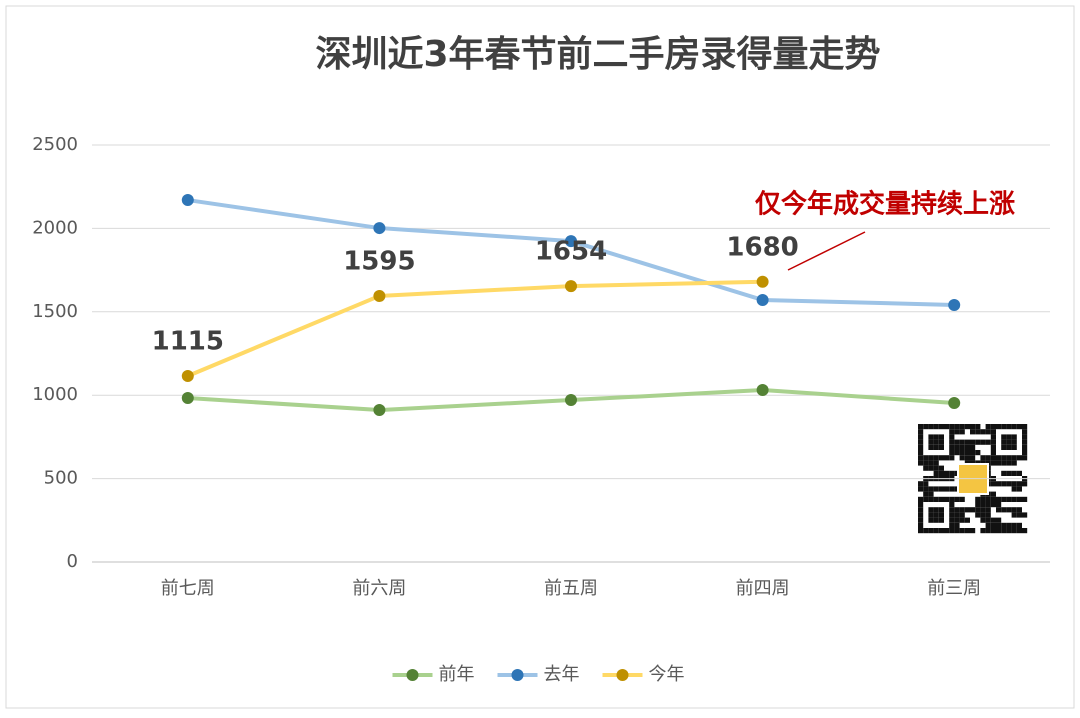  I want to click on data-label: 1654, so click(571, 252).